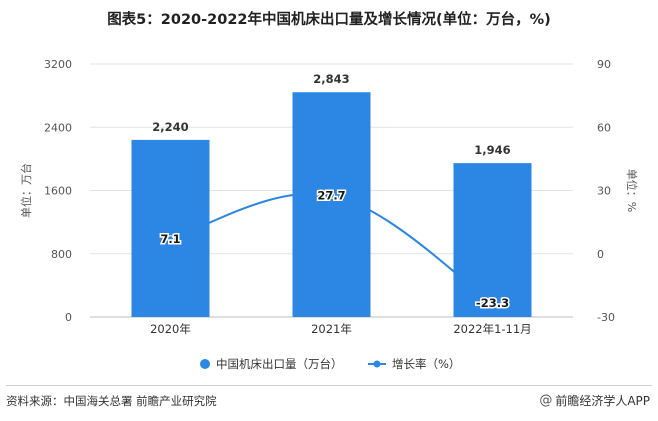 The image size is (658, 421). Describe the element at coordinates (170, 329) in the screenshot. I see `category-label: 2020年` at that location.